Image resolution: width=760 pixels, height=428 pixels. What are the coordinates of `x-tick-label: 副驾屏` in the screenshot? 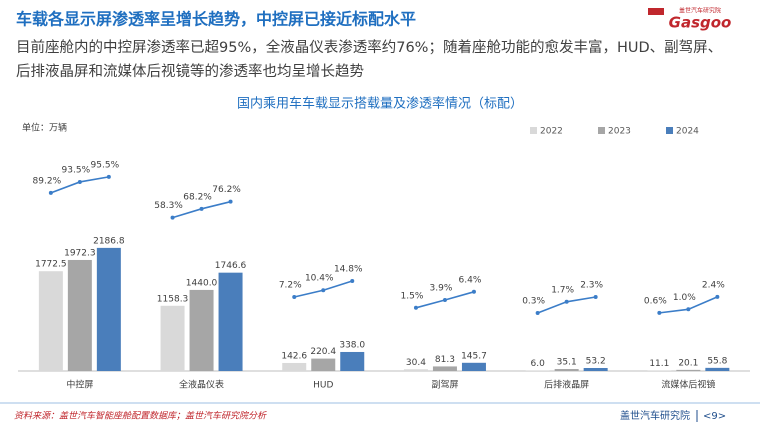 It's located at (444, 385).